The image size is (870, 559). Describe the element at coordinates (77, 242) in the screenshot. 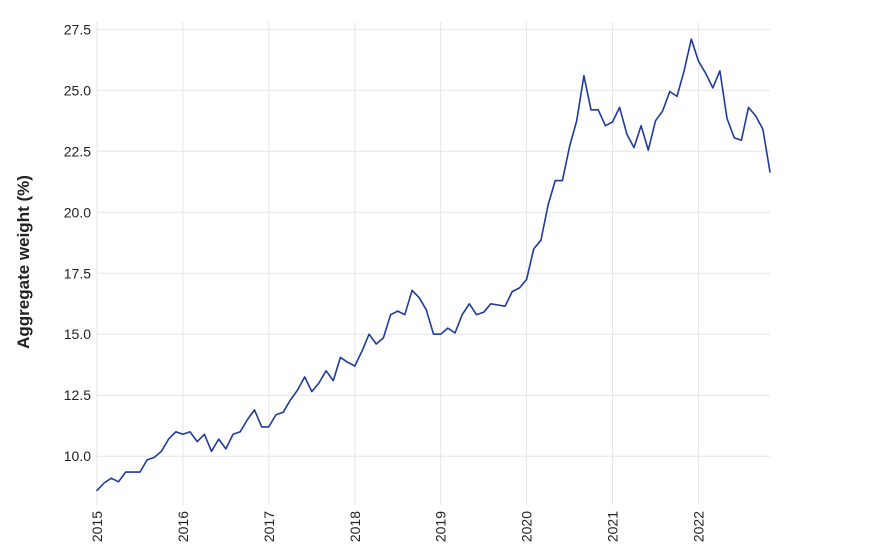

I see `y-axis-tick-labels: 10.0 12.5 15.0 17.5 20.0 22.5 25.0 27.5` at that location.